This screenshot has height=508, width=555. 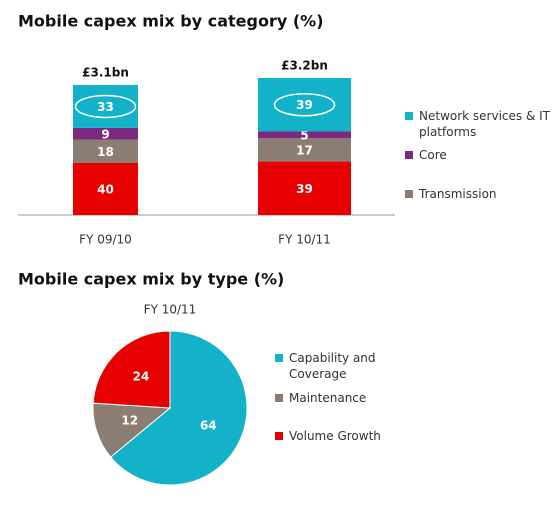 What do you see at coordinates (105, 240) in the screenshot?
I see `x-tick-label: FY 09/10` at bounding box center [105, 240].